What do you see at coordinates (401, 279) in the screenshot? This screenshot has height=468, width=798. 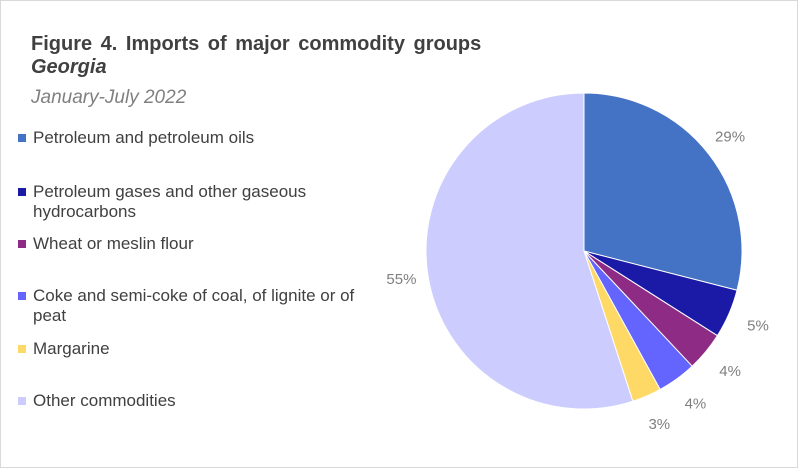 I see `value-label: 55%` at bounding box center [401, 279].